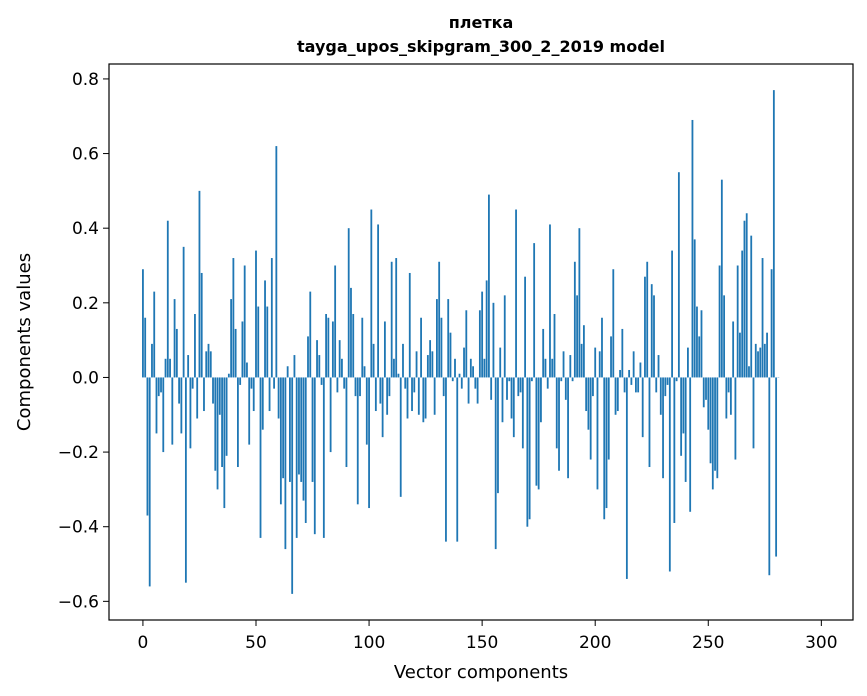  I want to click on chart-subtitle: tayga_upos_skipgram_300_2_2019 model, so click(481, 46).